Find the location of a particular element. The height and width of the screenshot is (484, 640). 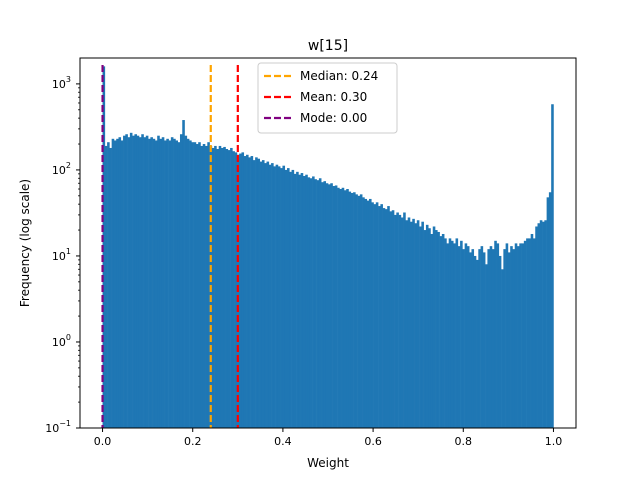

y-tick-label: 10¹ is located at coordinates (61, 255).